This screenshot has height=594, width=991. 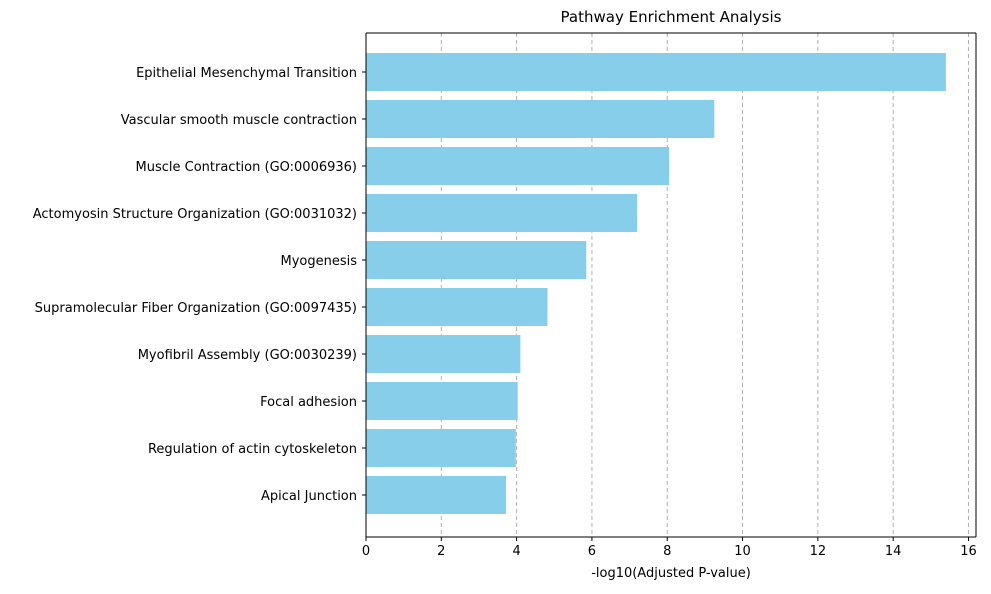 What do you see at coordinates (308, 402) in the screenshot?
I see `y-tick-label: Focal adhesion` at bounding box center [308, 402].